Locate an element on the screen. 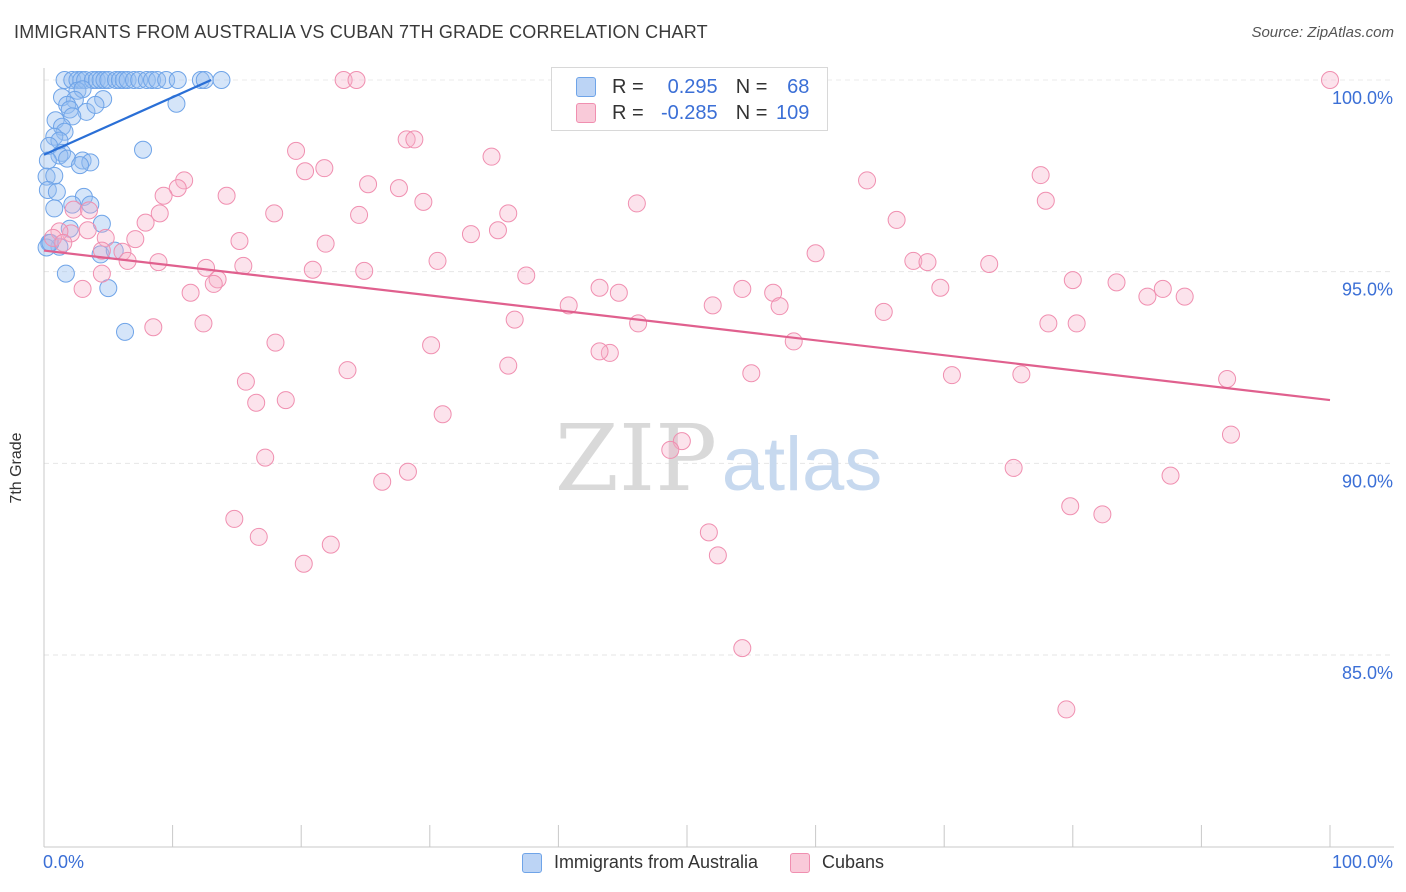 The height and width of the screenshot is (892, 1406). legend-row-cubans: R = -0.285 N = 109 is located at coordinates (692, 113).